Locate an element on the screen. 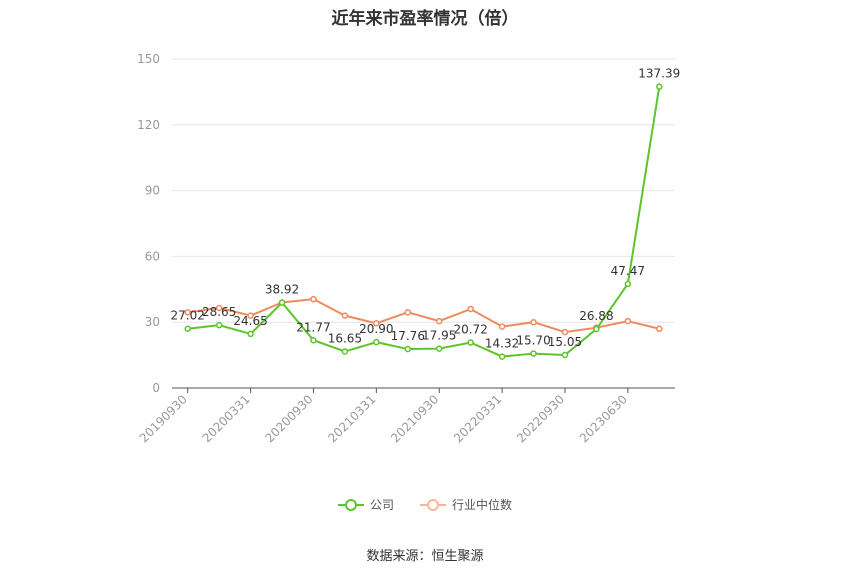  legend-item-company: 公司 is located at coordinates (365, 504).